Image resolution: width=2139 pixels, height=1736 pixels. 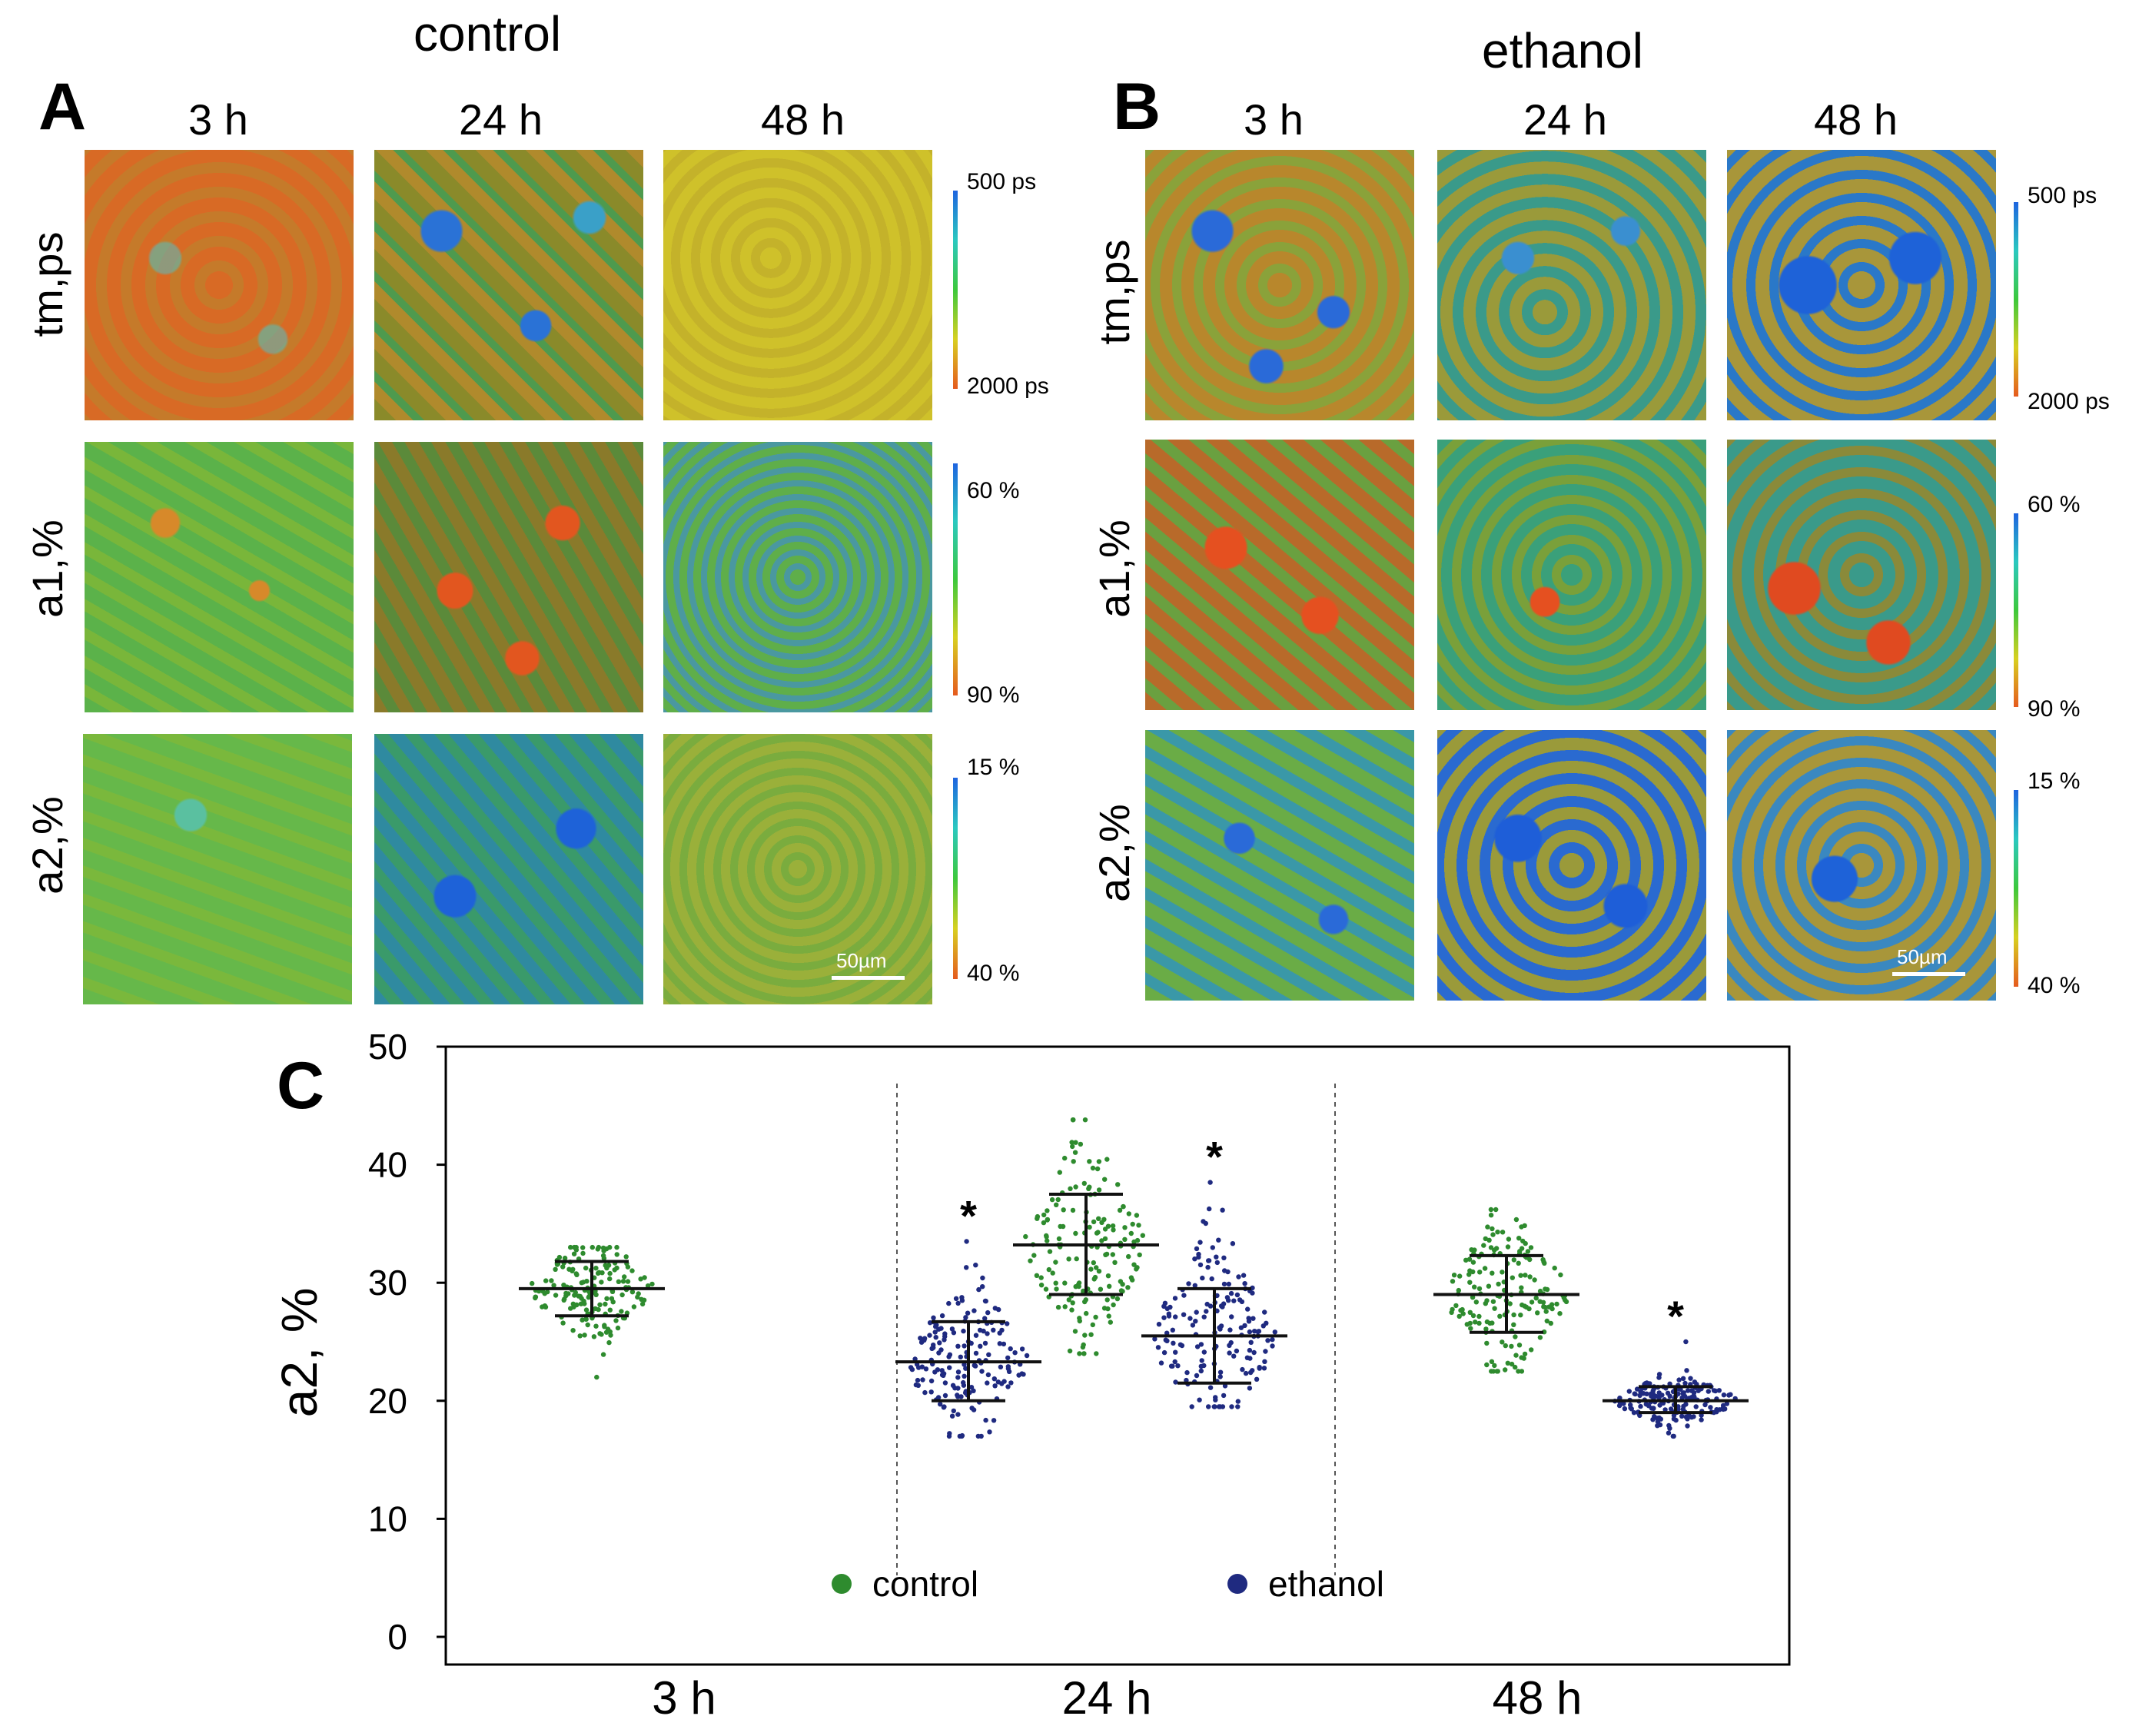 What do you see at coordinates (925, 1584) in the screenshot?
I see `legend-control-label: control` at bounding box center [925, 1584].